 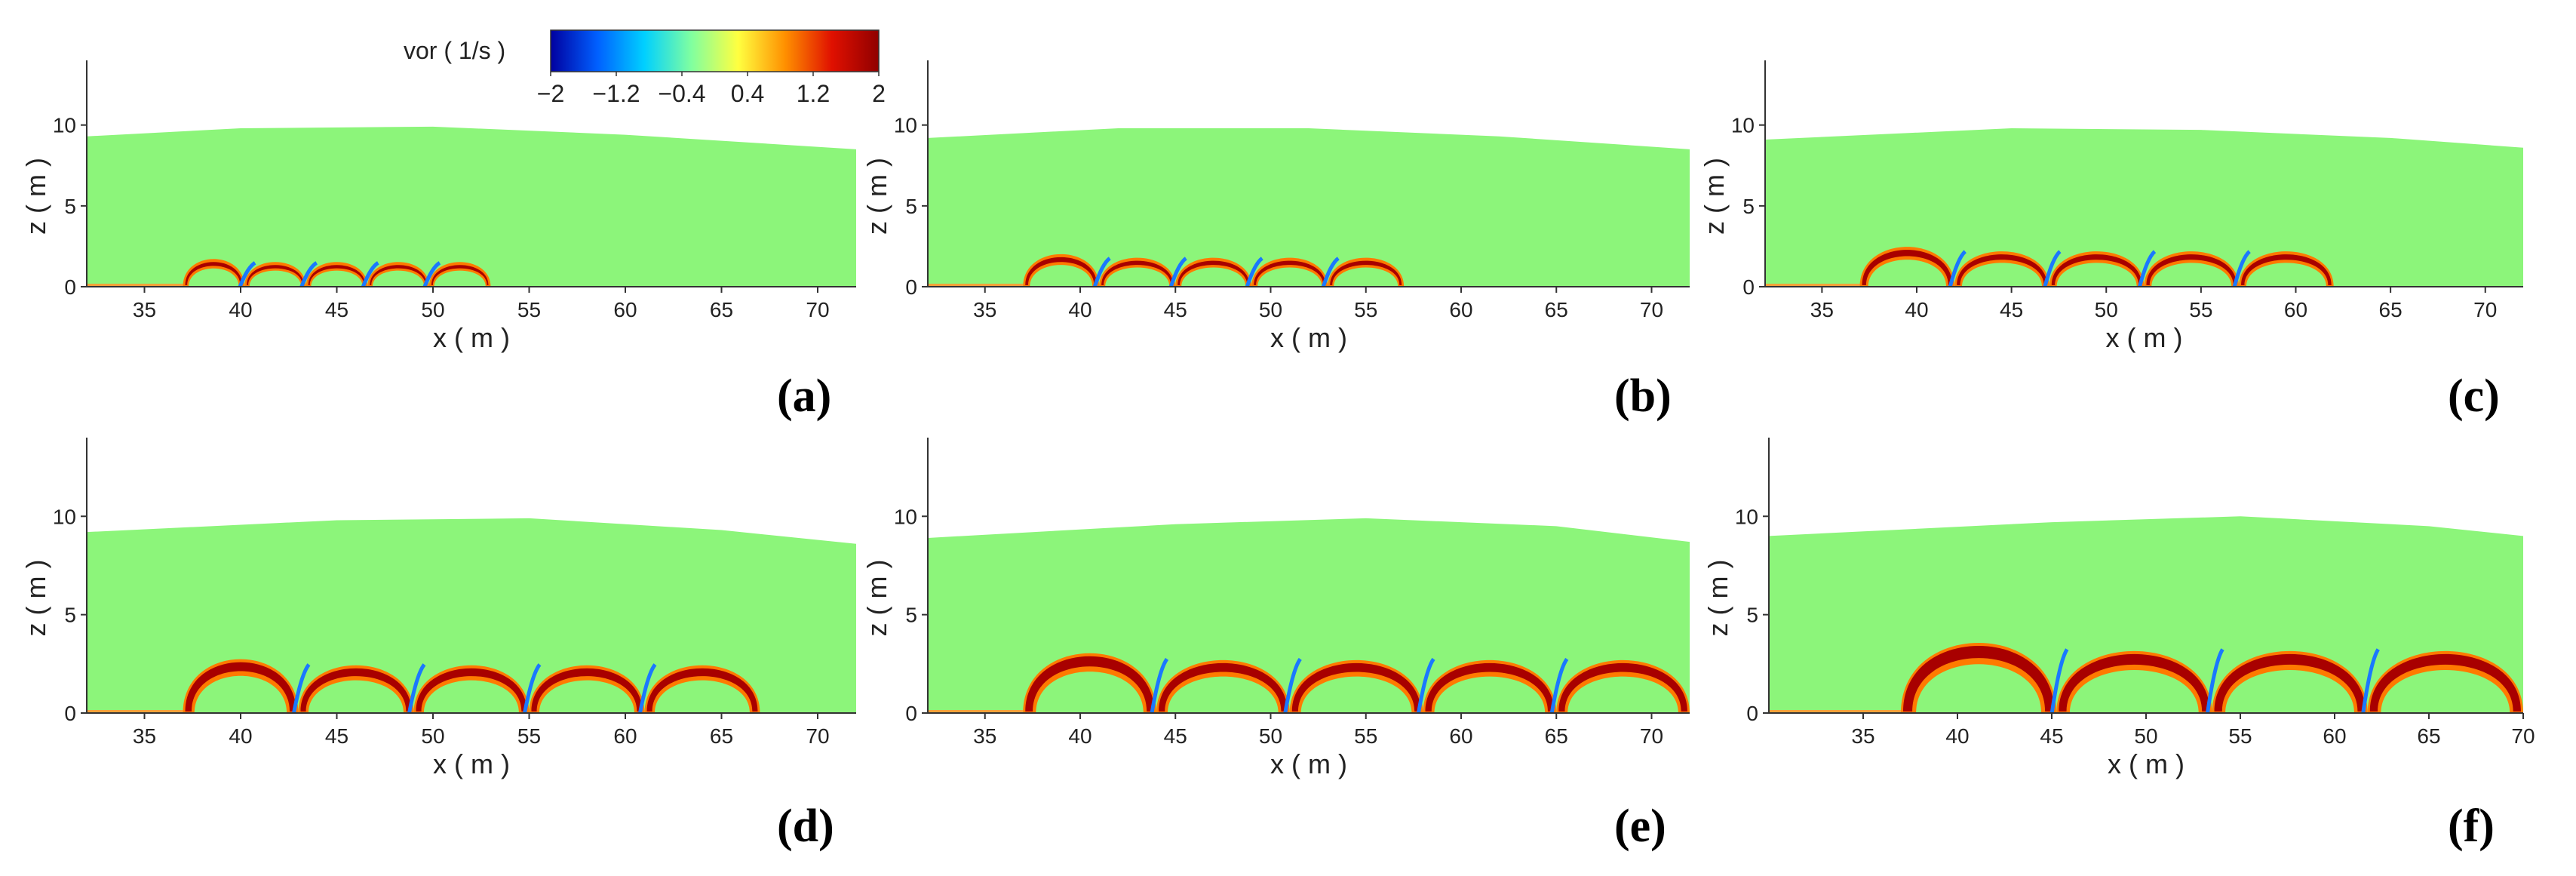 What do you see at coordinates (681, 93) in the screenshot?
I see `colorbar-tick-label: −0.4` at bounding box center [681, 93].